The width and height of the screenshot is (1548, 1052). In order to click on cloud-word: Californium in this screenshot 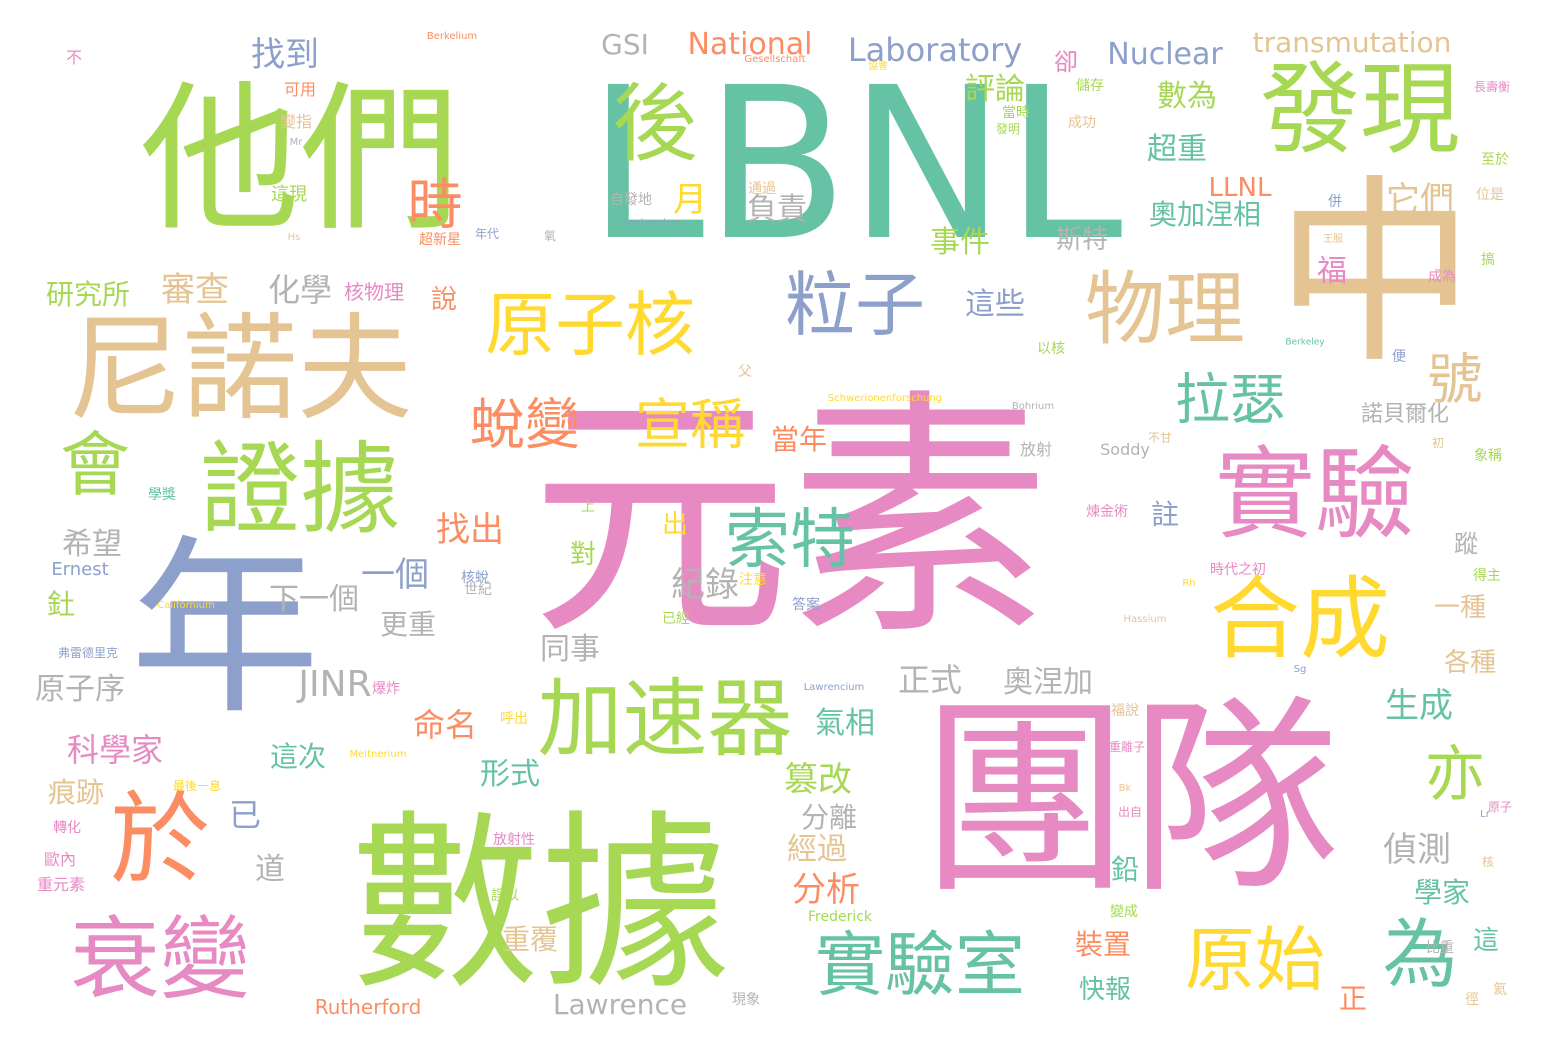, I will do `click(186, 605)`.